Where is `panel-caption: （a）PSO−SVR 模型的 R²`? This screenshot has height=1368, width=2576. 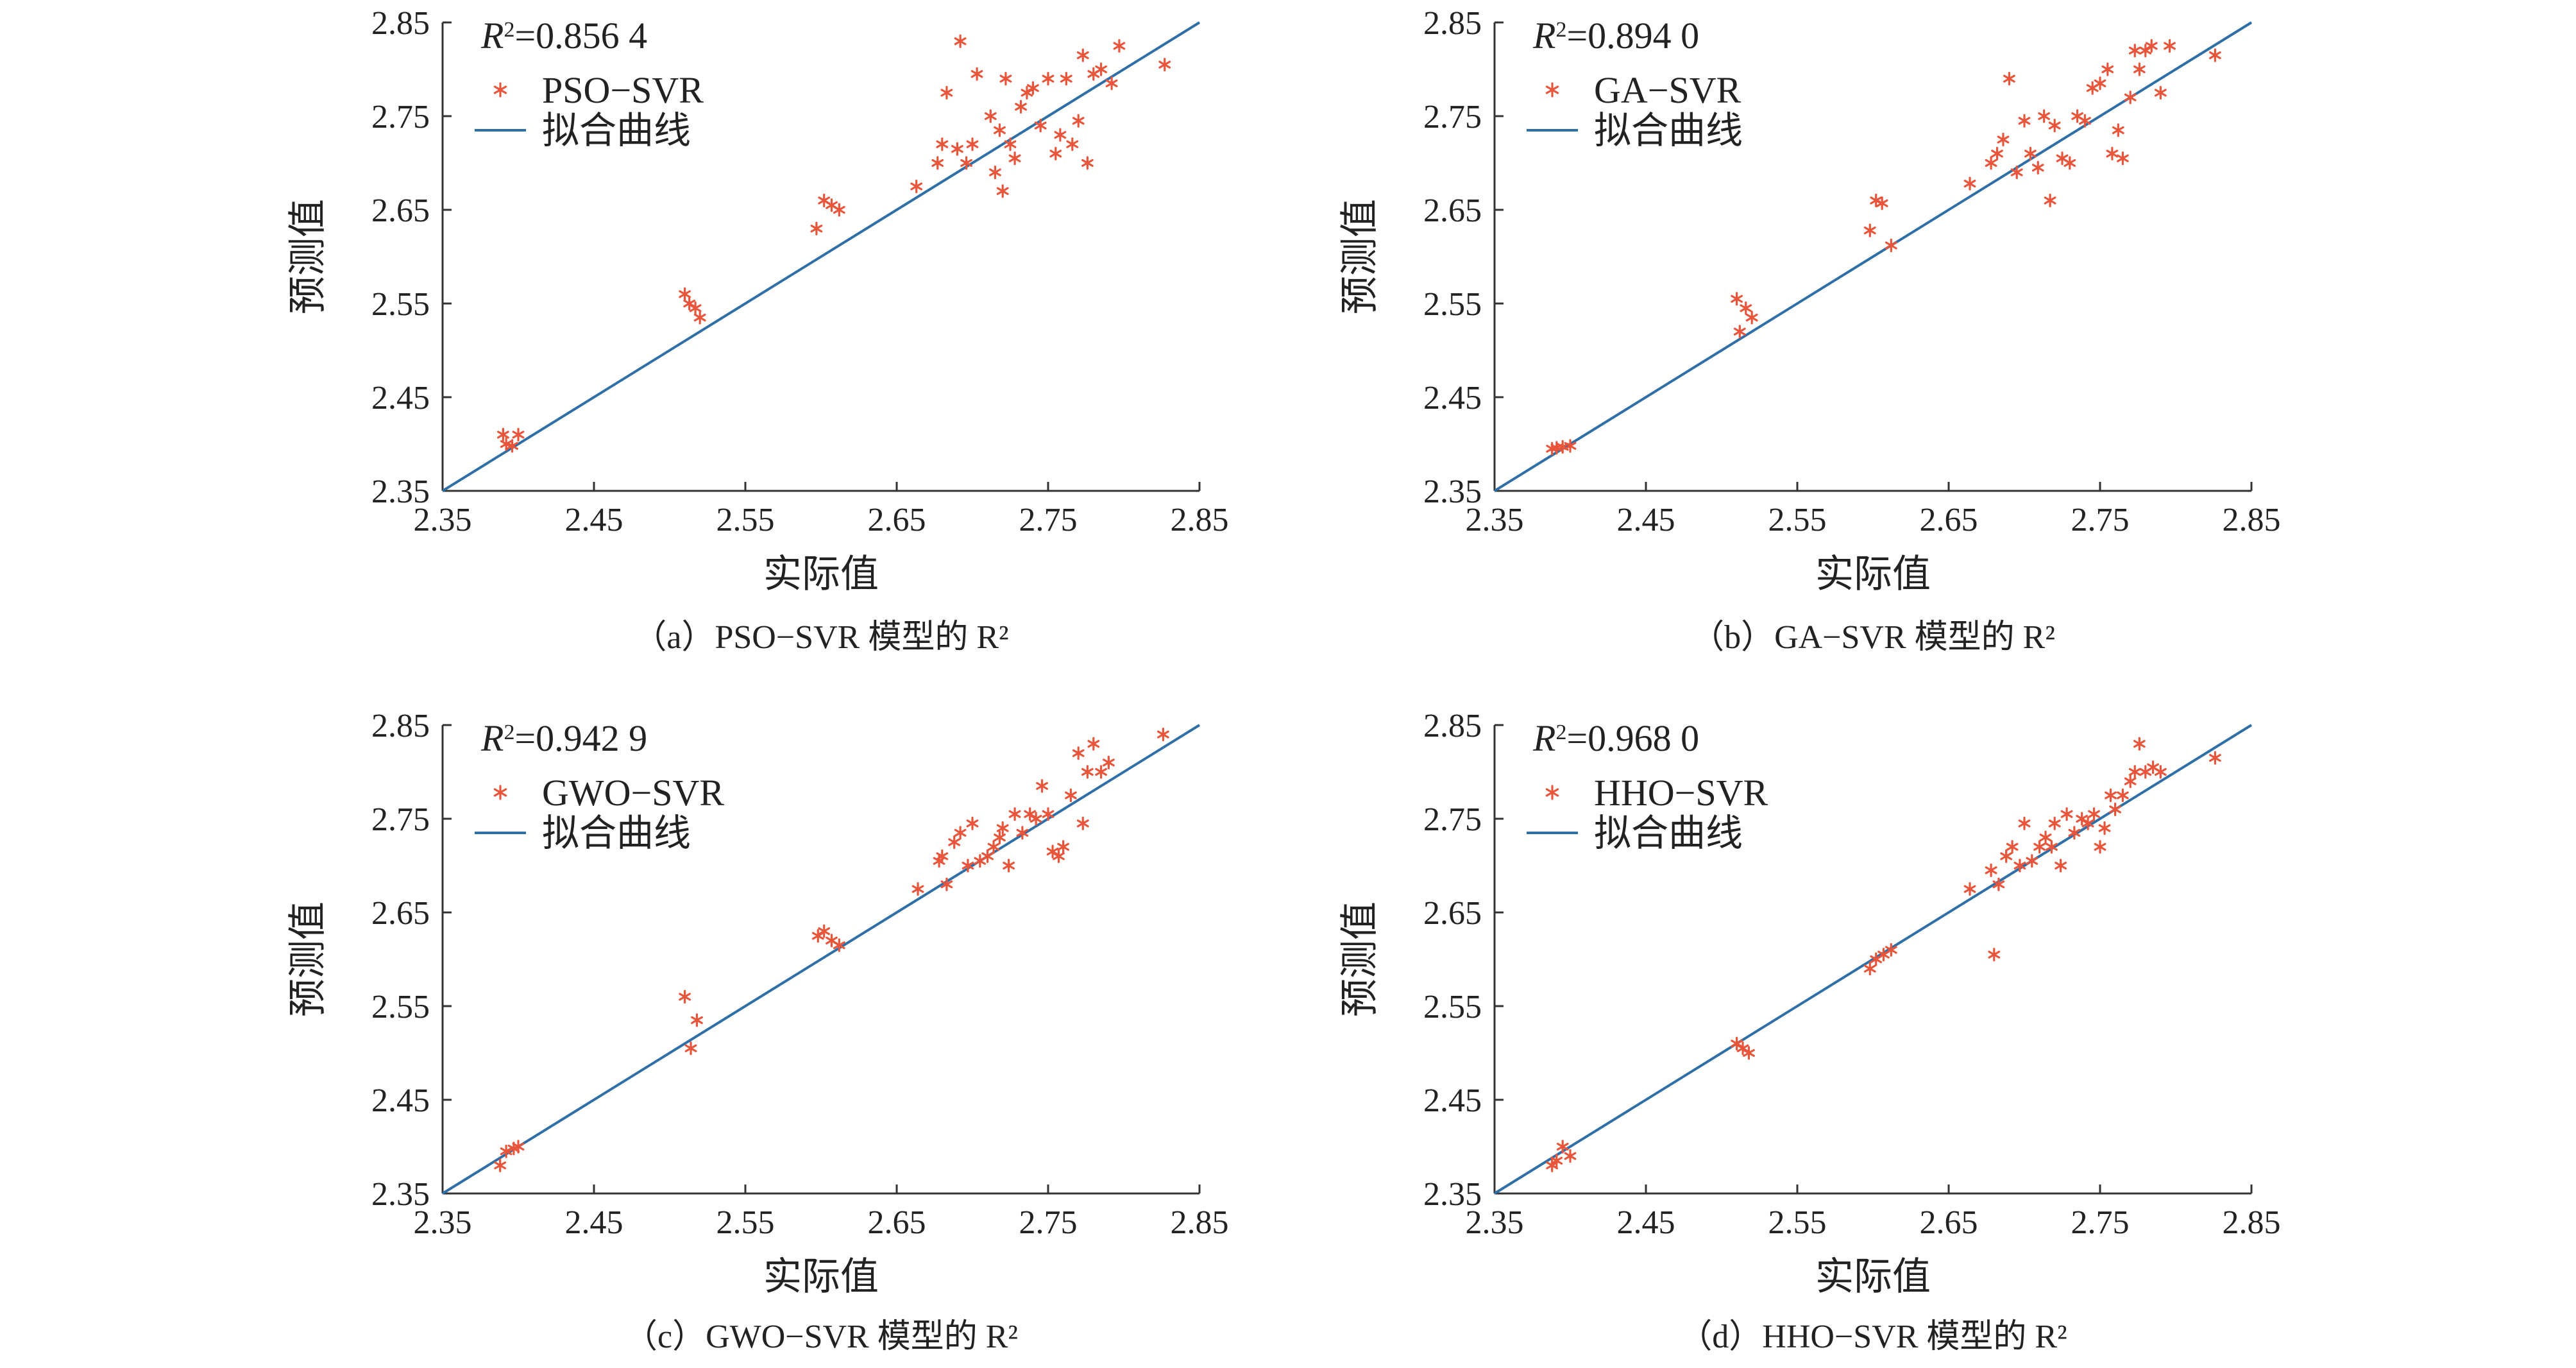 panel-caption: （a）PSO−SVR 模型的 R² is located at coordinates (820, 638).